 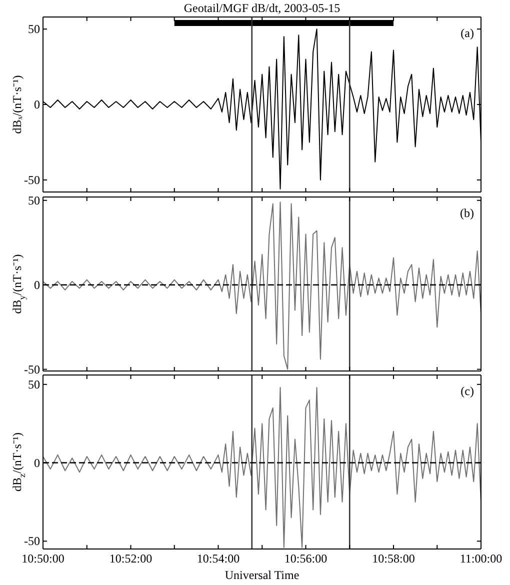 I want to click on y-axis-title: dBₓ/(nT·s⁻¹), so click(x=17, y=104).